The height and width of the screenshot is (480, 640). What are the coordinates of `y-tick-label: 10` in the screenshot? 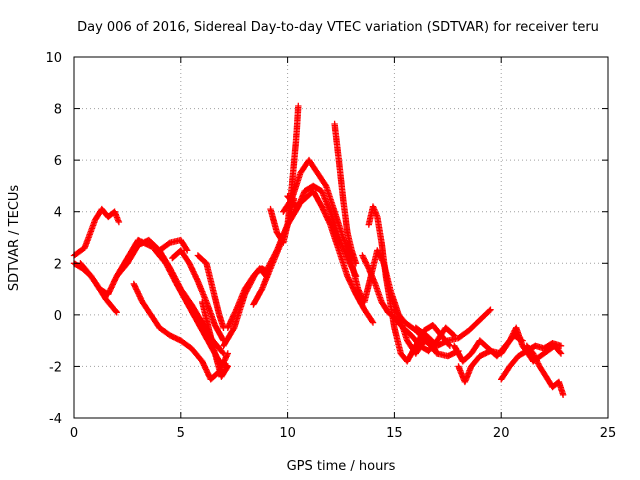 It's located at (53, 58).